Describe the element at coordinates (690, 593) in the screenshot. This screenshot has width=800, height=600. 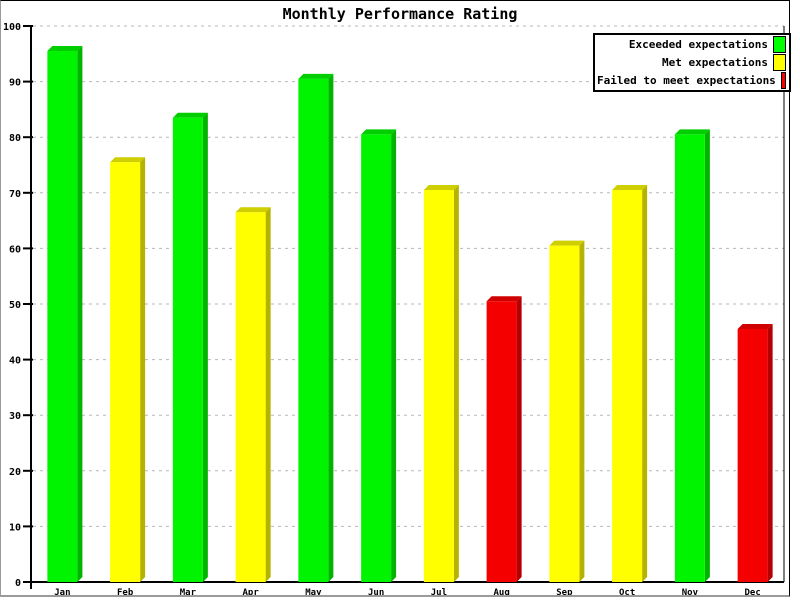
I see `x-tick-label-nov: Nov` at that location.